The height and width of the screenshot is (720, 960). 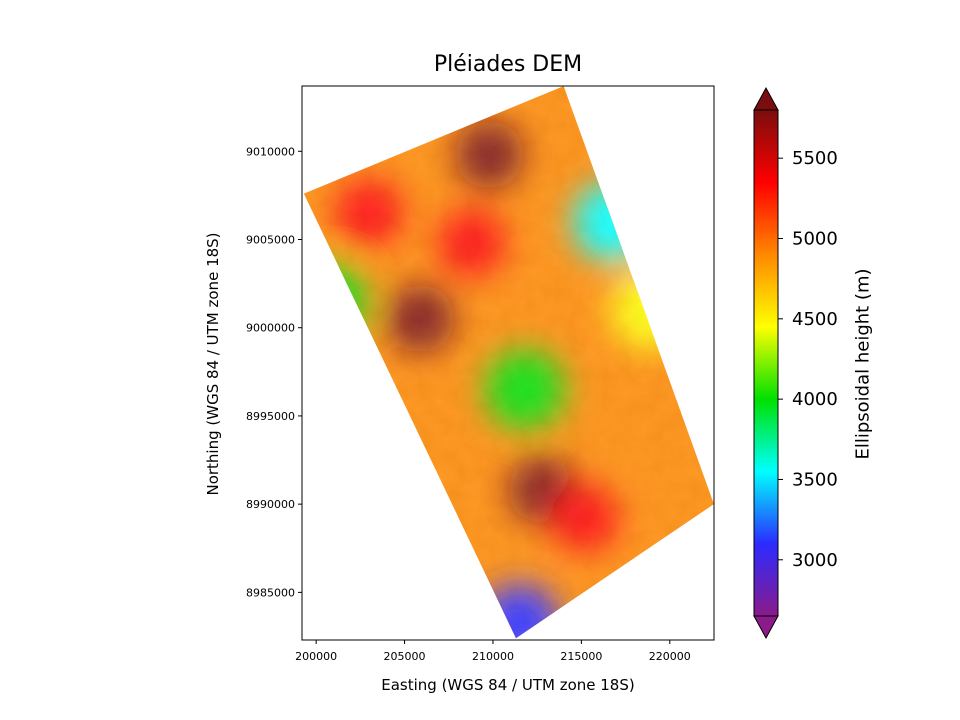 I want to click on x-tick-label: 200000, so click(x=316, y=656).